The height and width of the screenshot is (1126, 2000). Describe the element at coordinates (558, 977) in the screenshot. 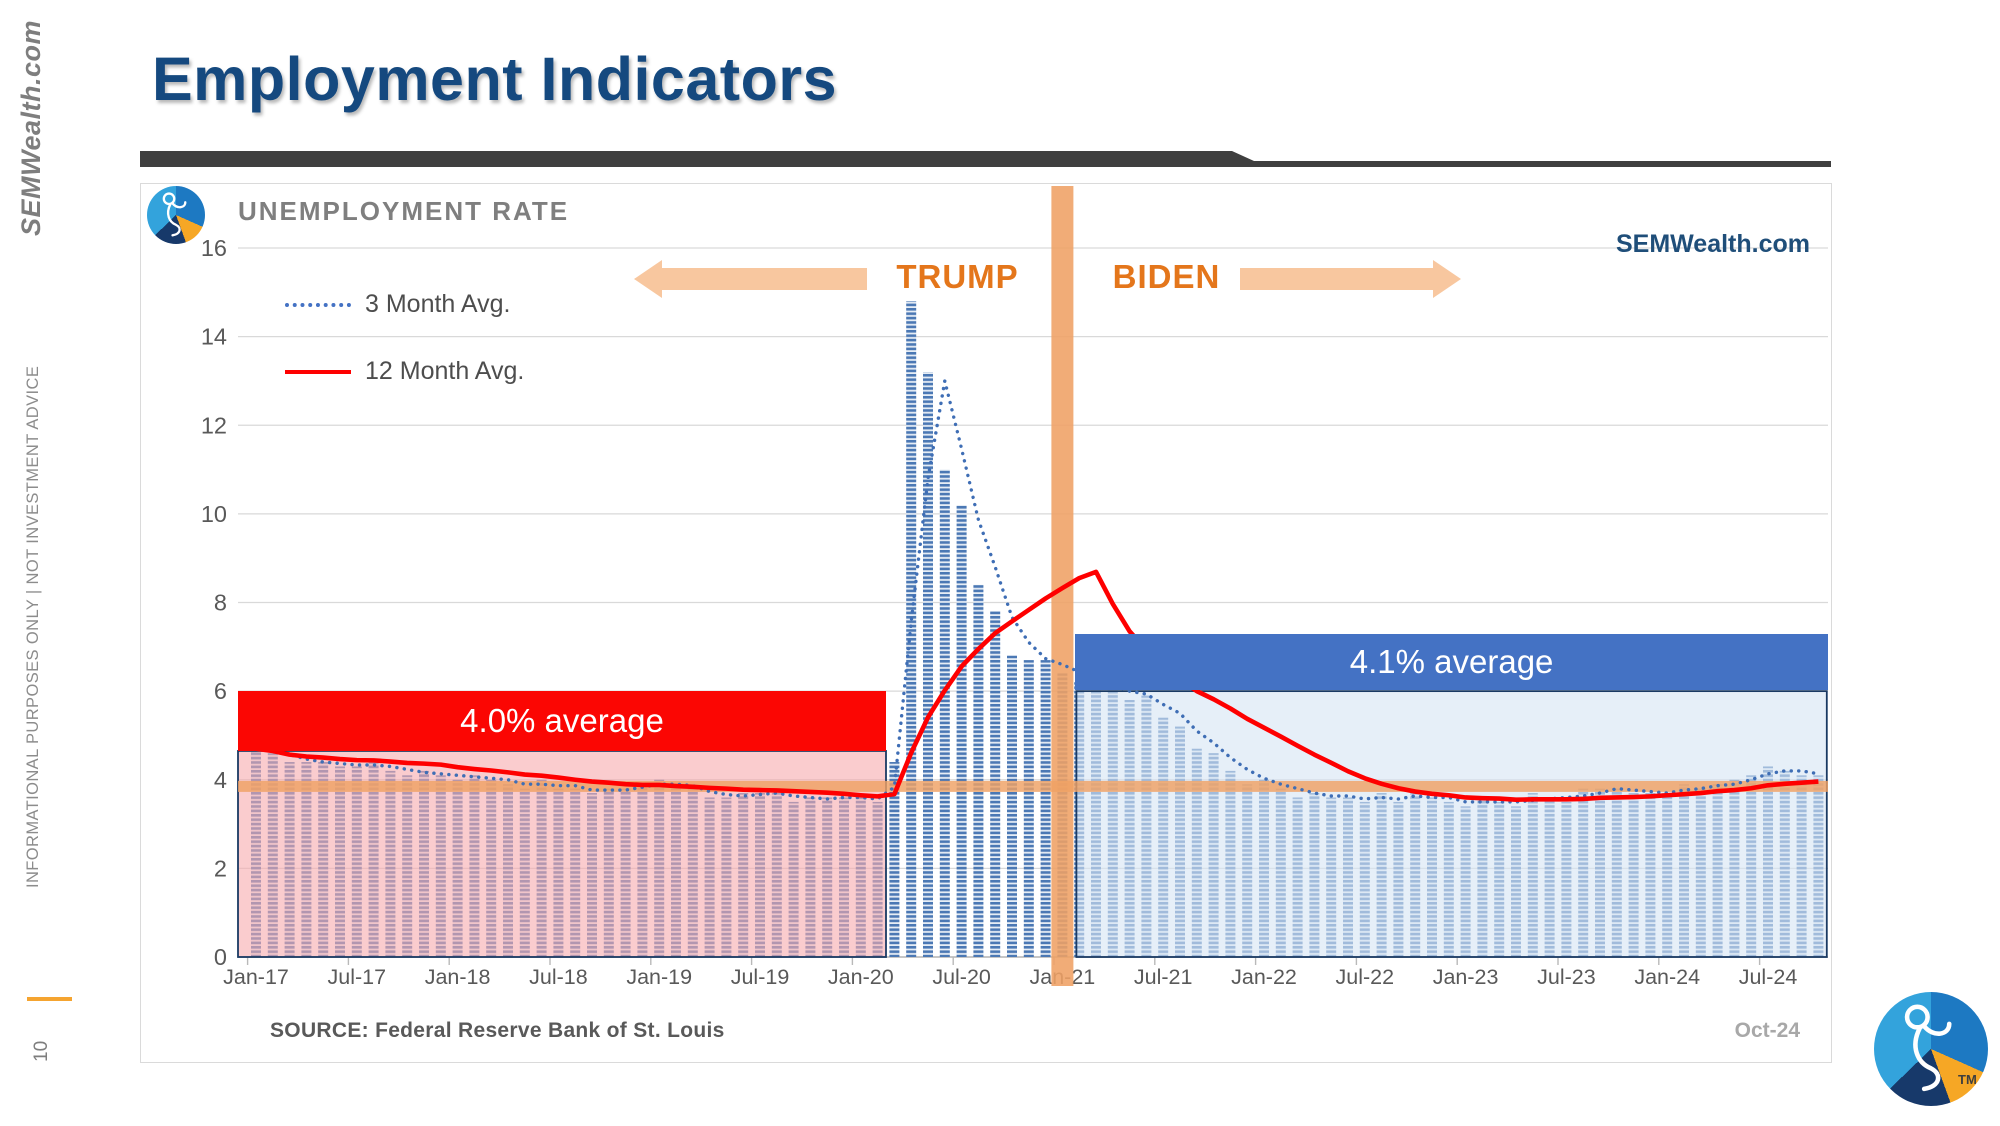

I see `svg-text: Jul-18` at that location.